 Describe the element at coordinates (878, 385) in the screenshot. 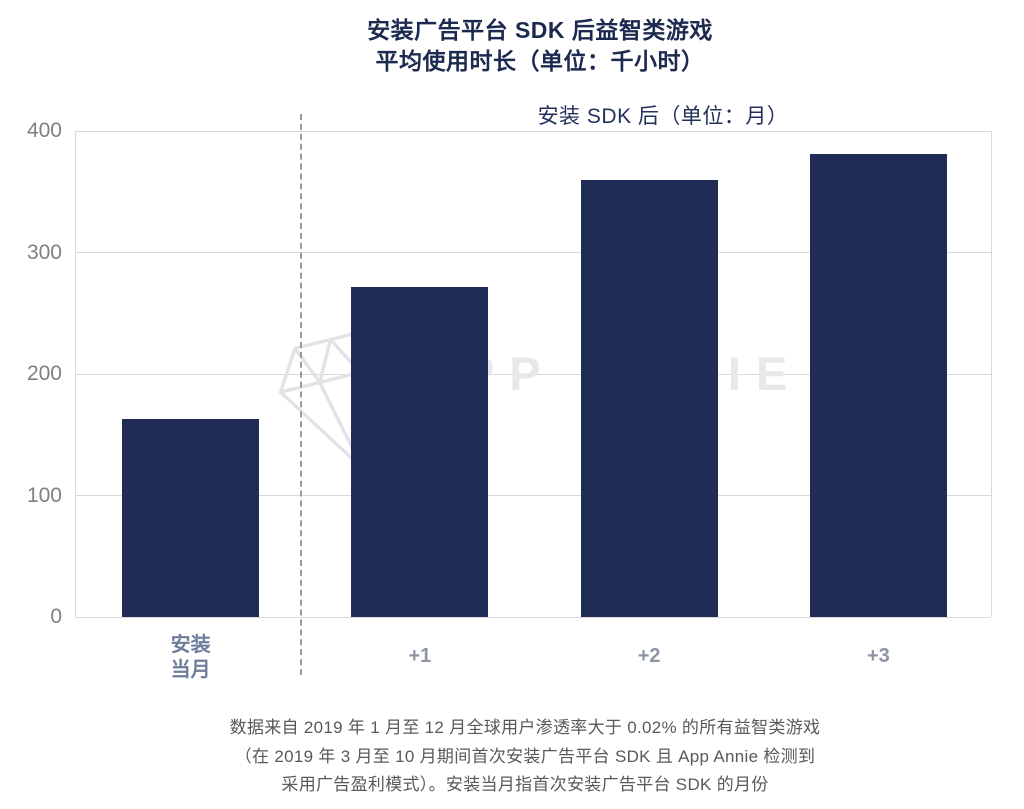

I see `bar-+3` at that location.